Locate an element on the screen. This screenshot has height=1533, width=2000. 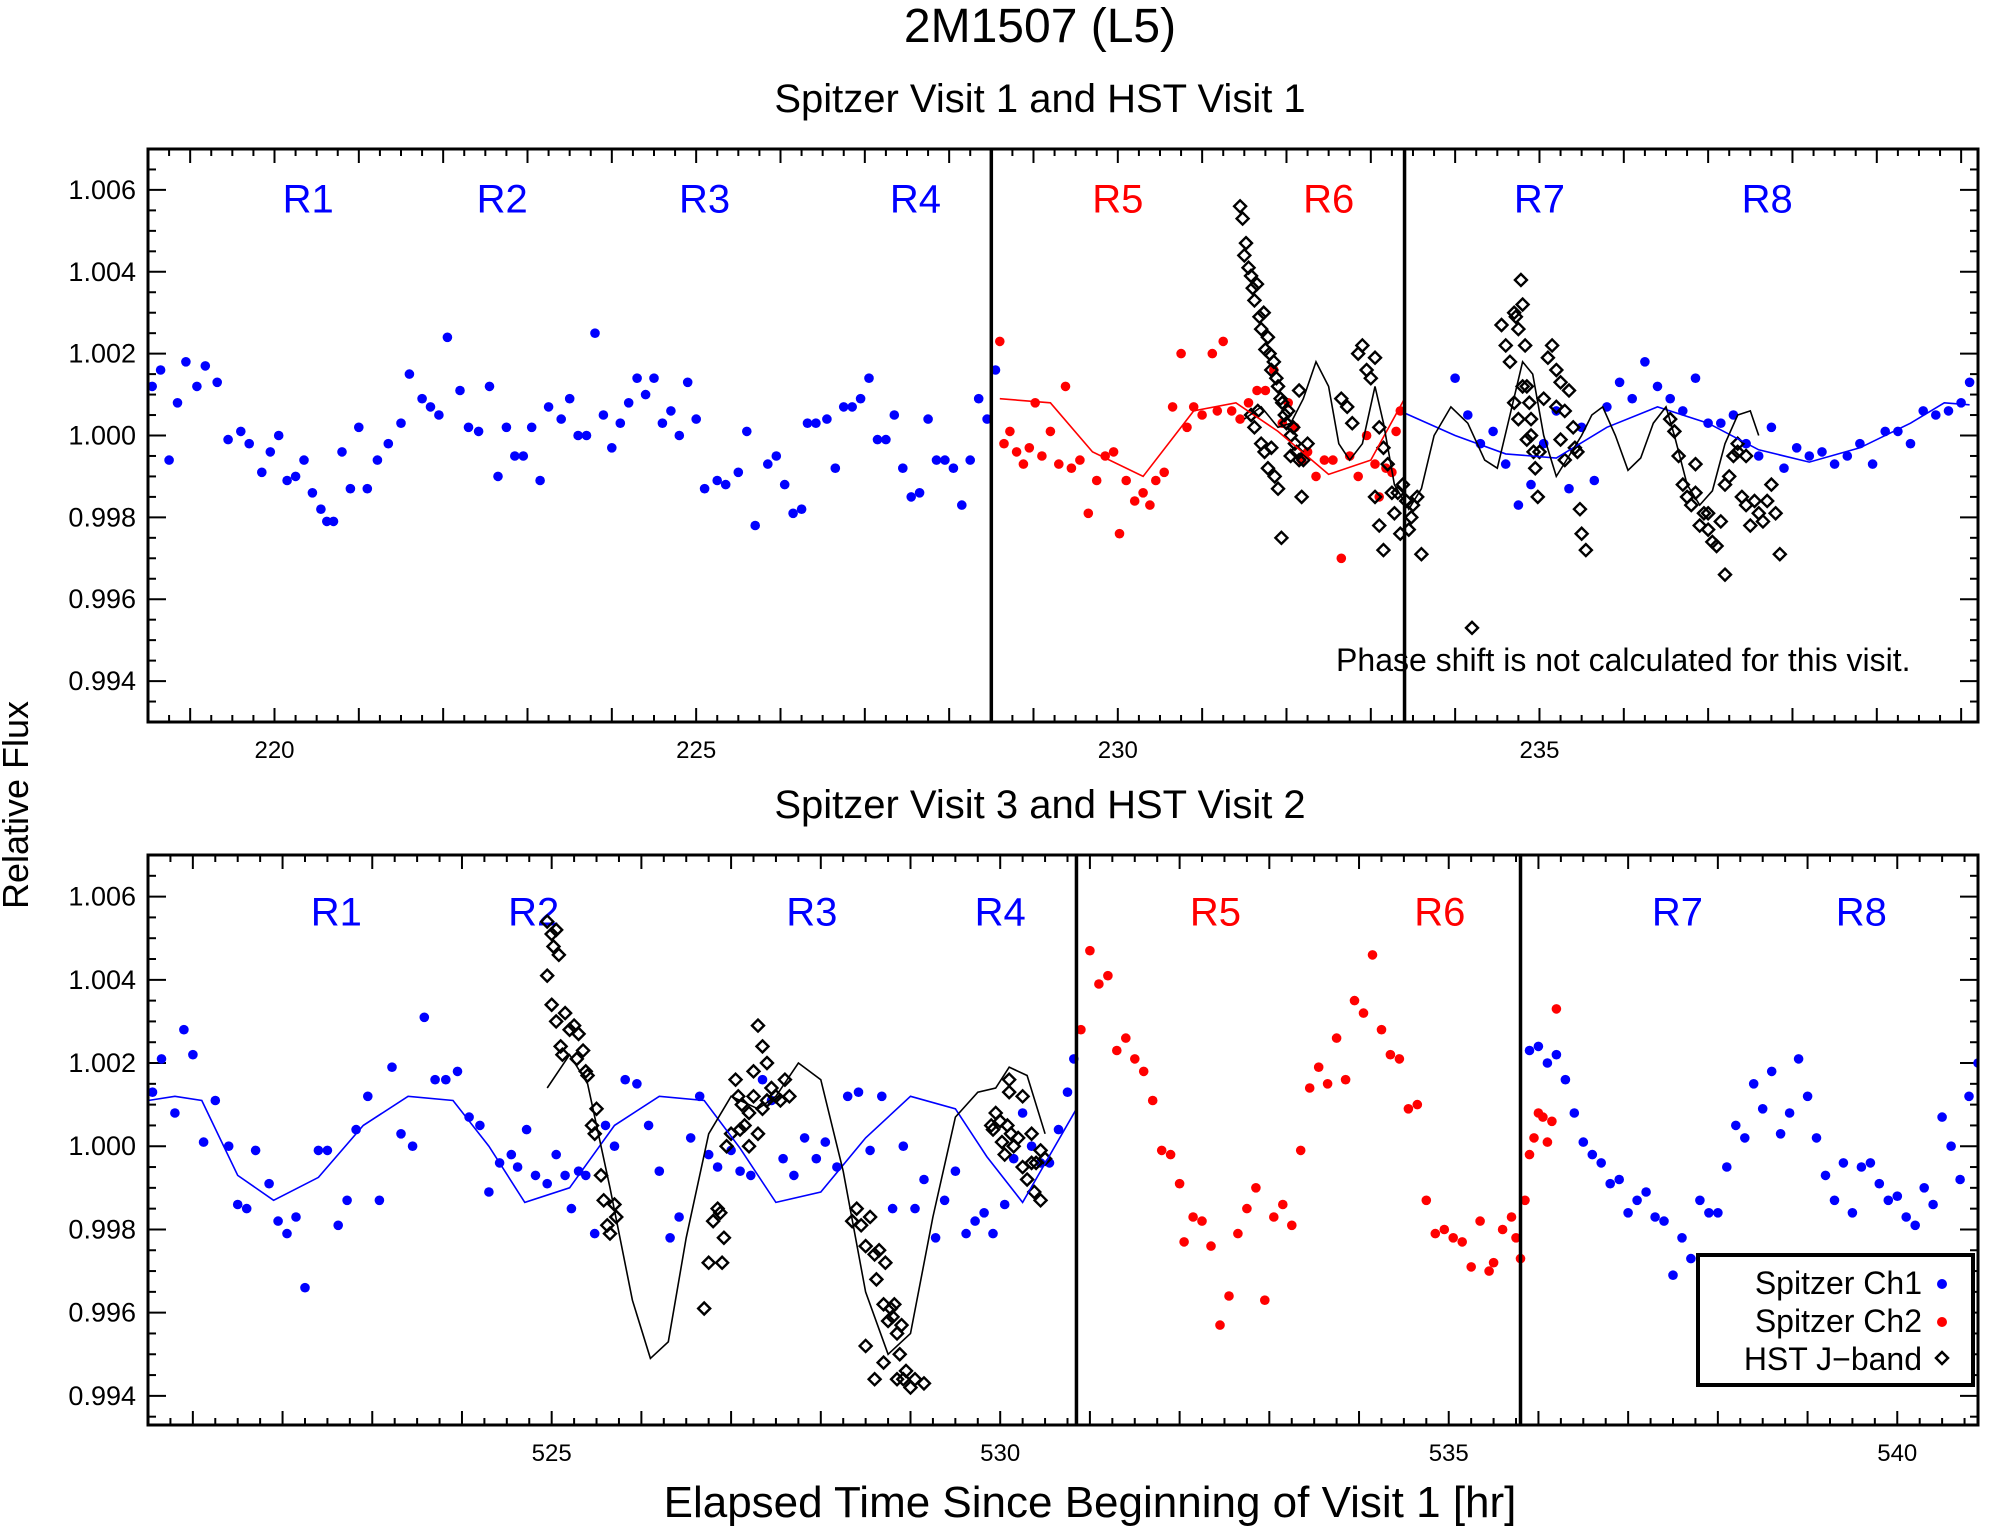
y-tick-label: 0.998 is located at coordinates (102, 1229).